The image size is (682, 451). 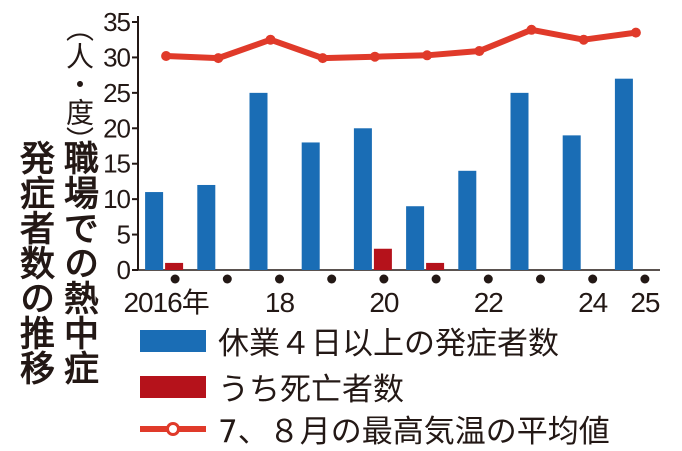 I want to click on x-tick-label: 24, so click(x=593, y=302).